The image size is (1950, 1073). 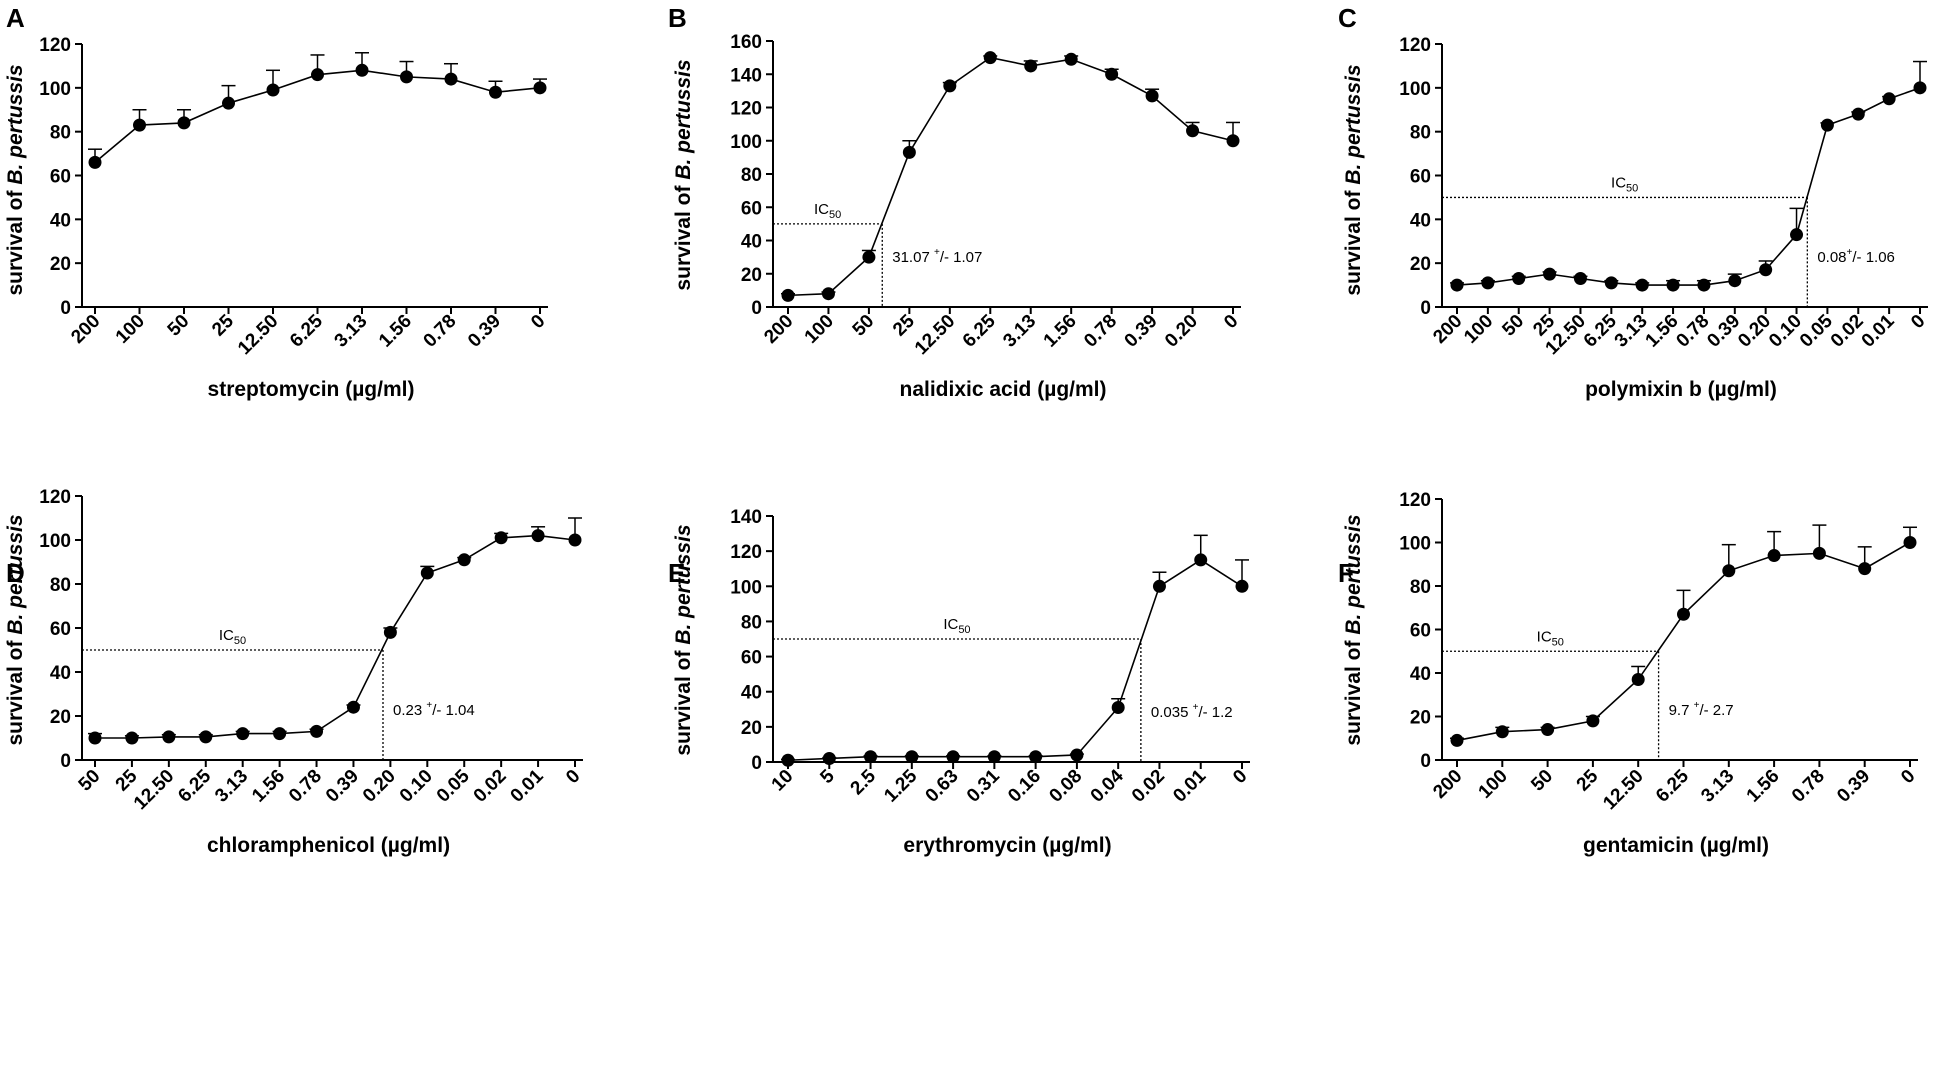 What do you see at coordinates (937, 256) in the screenshot?
I see `ic50-value-annotation: 31.07 +/- 1.07` at bounding box center [937, 256].